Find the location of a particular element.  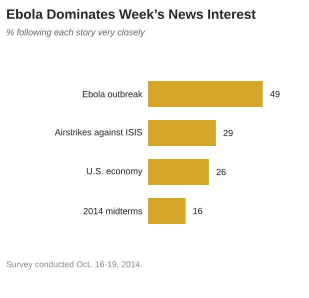

chart-title: Ebola Dominates Week’s News Interest is located at coordinates (131, 14).